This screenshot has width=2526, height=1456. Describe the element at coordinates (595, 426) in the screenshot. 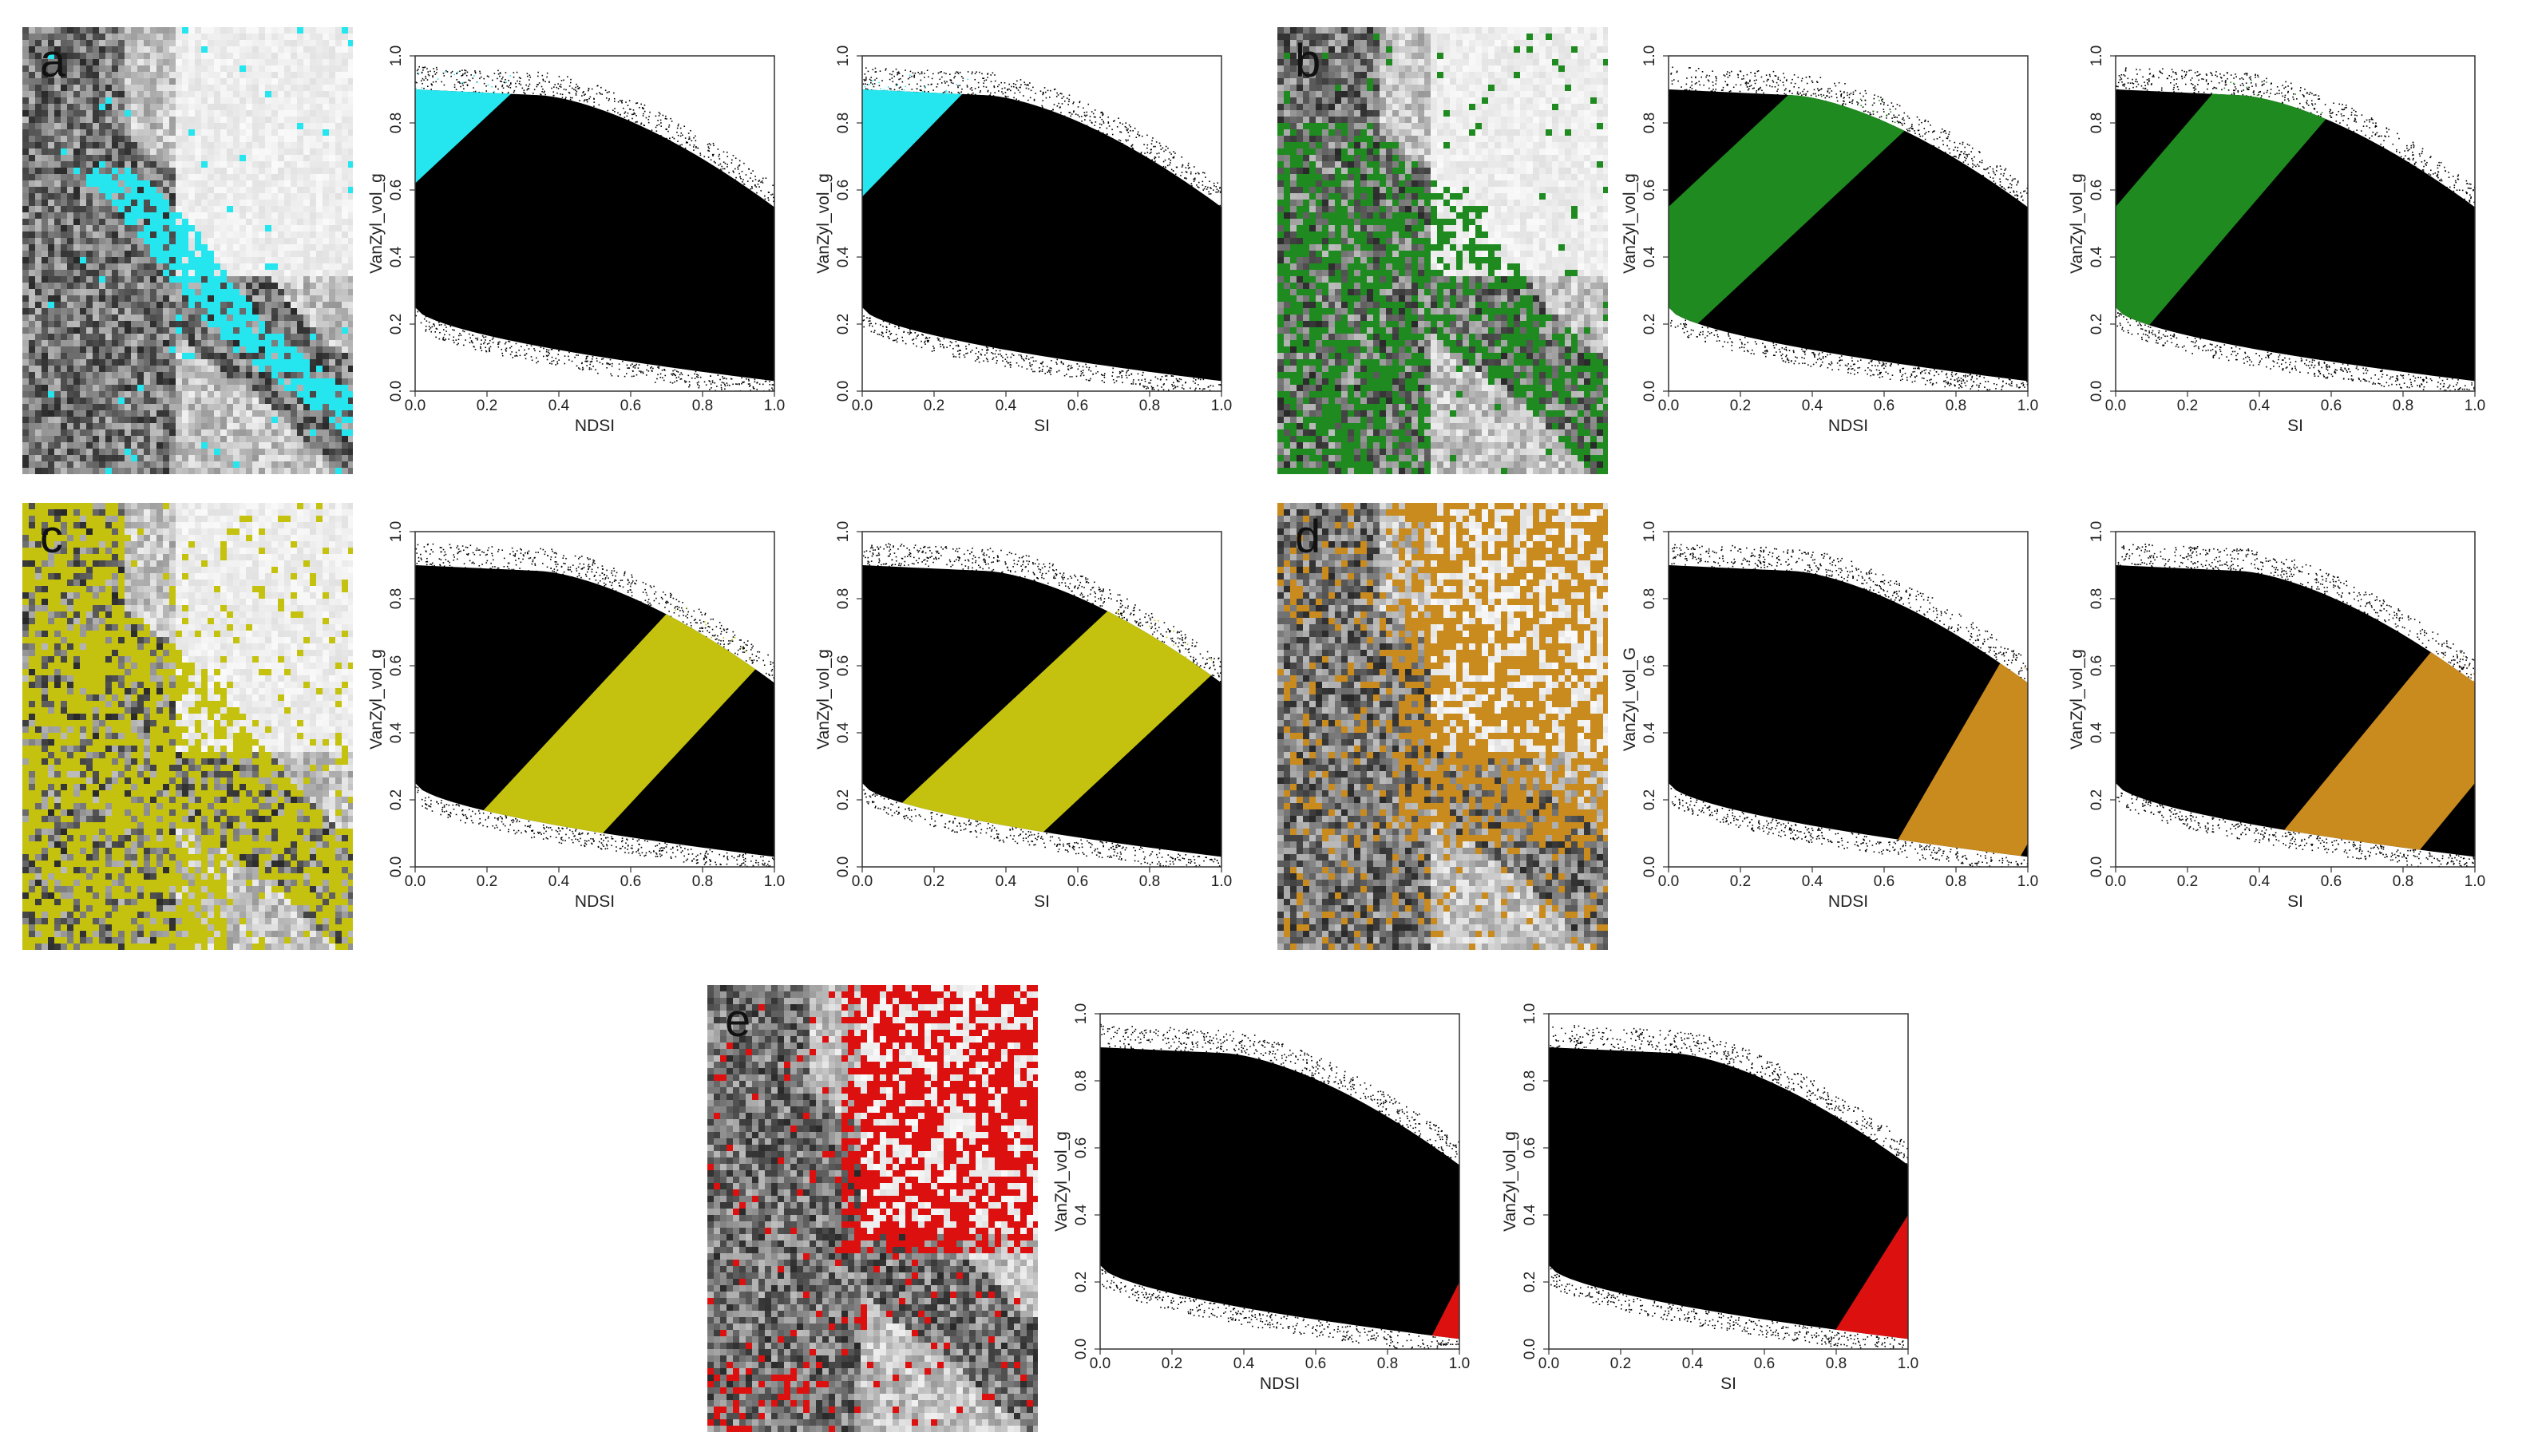

I see `x-axis-label: NDSI` at that location.